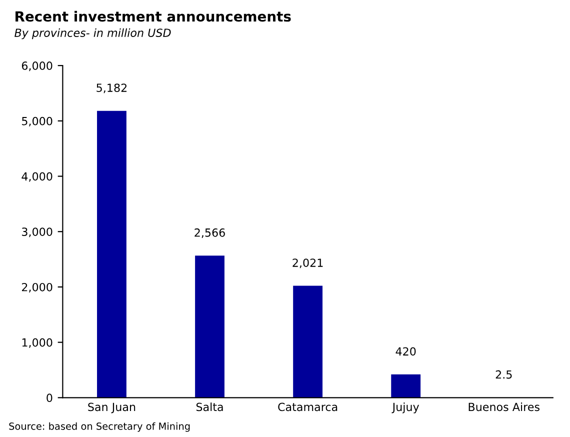  Describe the element at coordinates (49, 398) in the screenshot. I see `y-tick-label: 0` at that location.